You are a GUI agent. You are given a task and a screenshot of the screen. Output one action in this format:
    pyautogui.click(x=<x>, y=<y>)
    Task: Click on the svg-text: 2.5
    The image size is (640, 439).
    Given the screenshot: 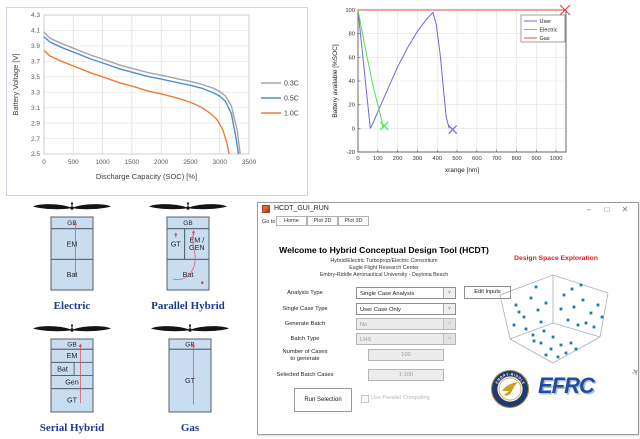 What is the action you would take?
    pyautogui.click(x=35, y=154)
    